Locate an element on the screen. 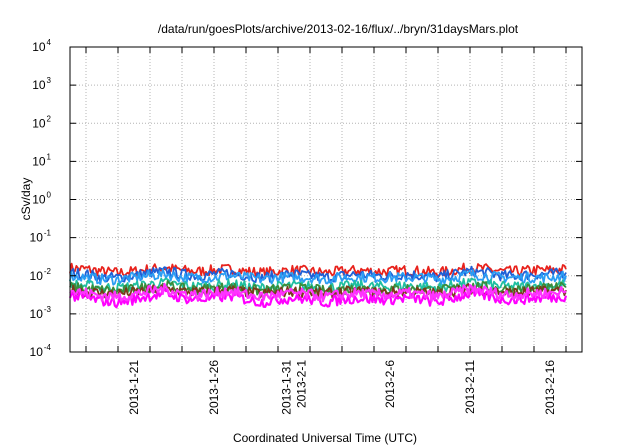  y-tick-label: 10¹ is located at coordinates (41, 160).